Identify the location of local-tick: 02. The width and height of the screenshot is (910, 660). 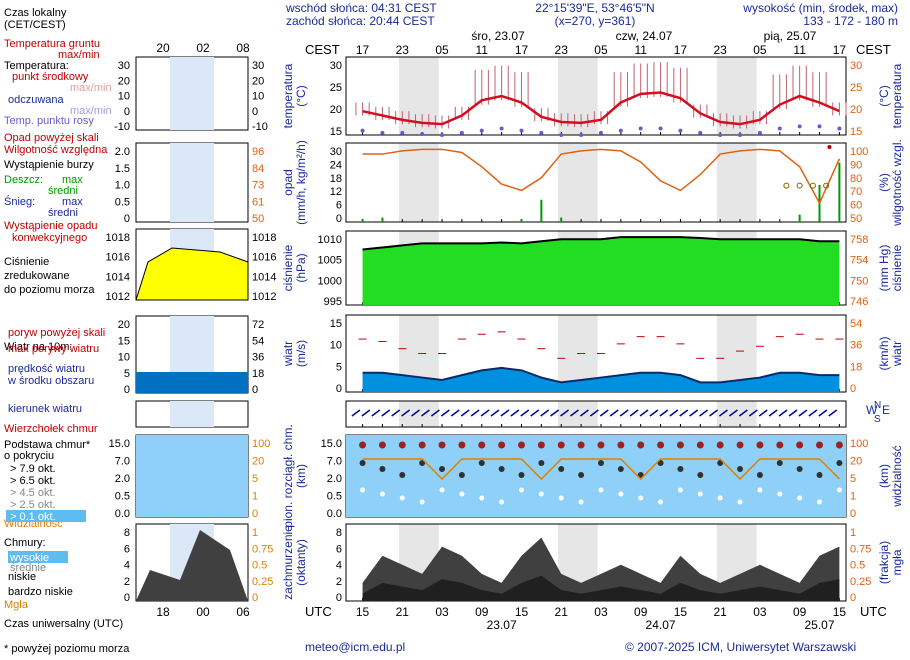
(203, 48).